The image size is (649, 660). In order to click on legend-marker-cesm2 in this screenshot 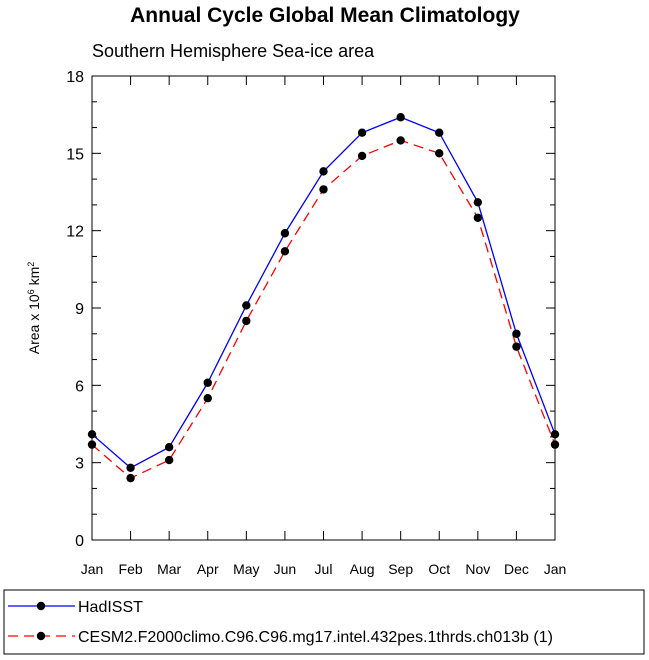, I will do `click(41, 636)`.